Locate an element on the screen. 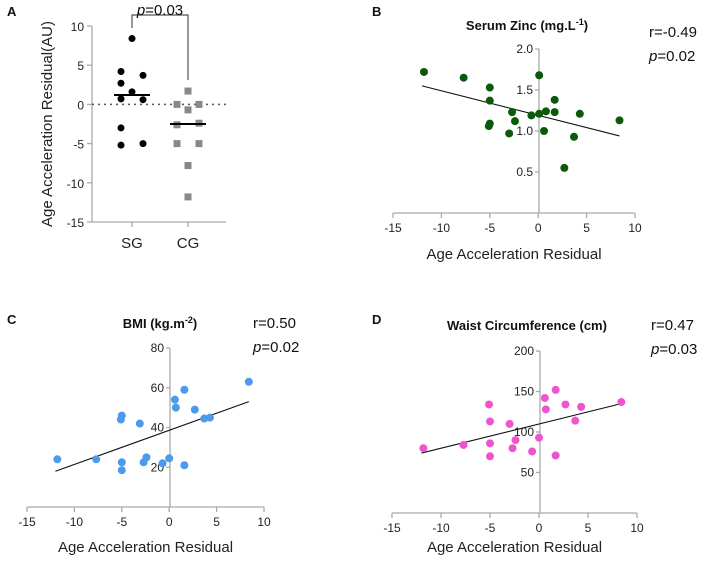 The width and height of the screenshot is (708, 563). y-tick-label: 60 is located at coordinates (158, 388).